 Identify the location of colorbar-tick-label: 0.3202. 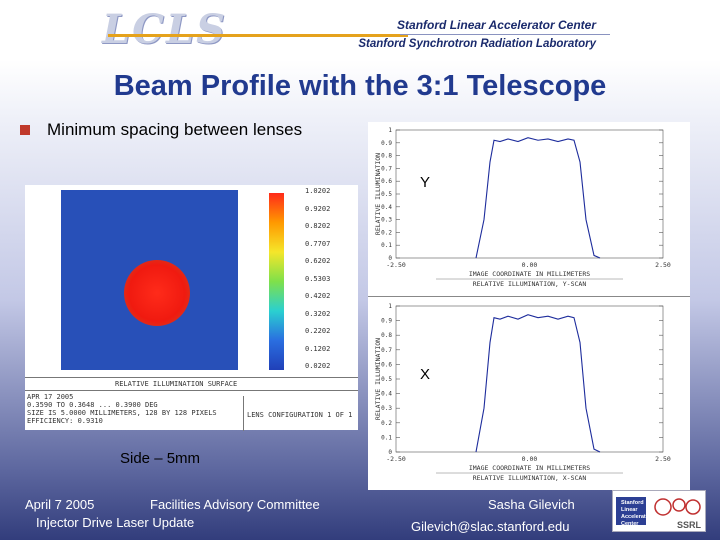
(318, 313).